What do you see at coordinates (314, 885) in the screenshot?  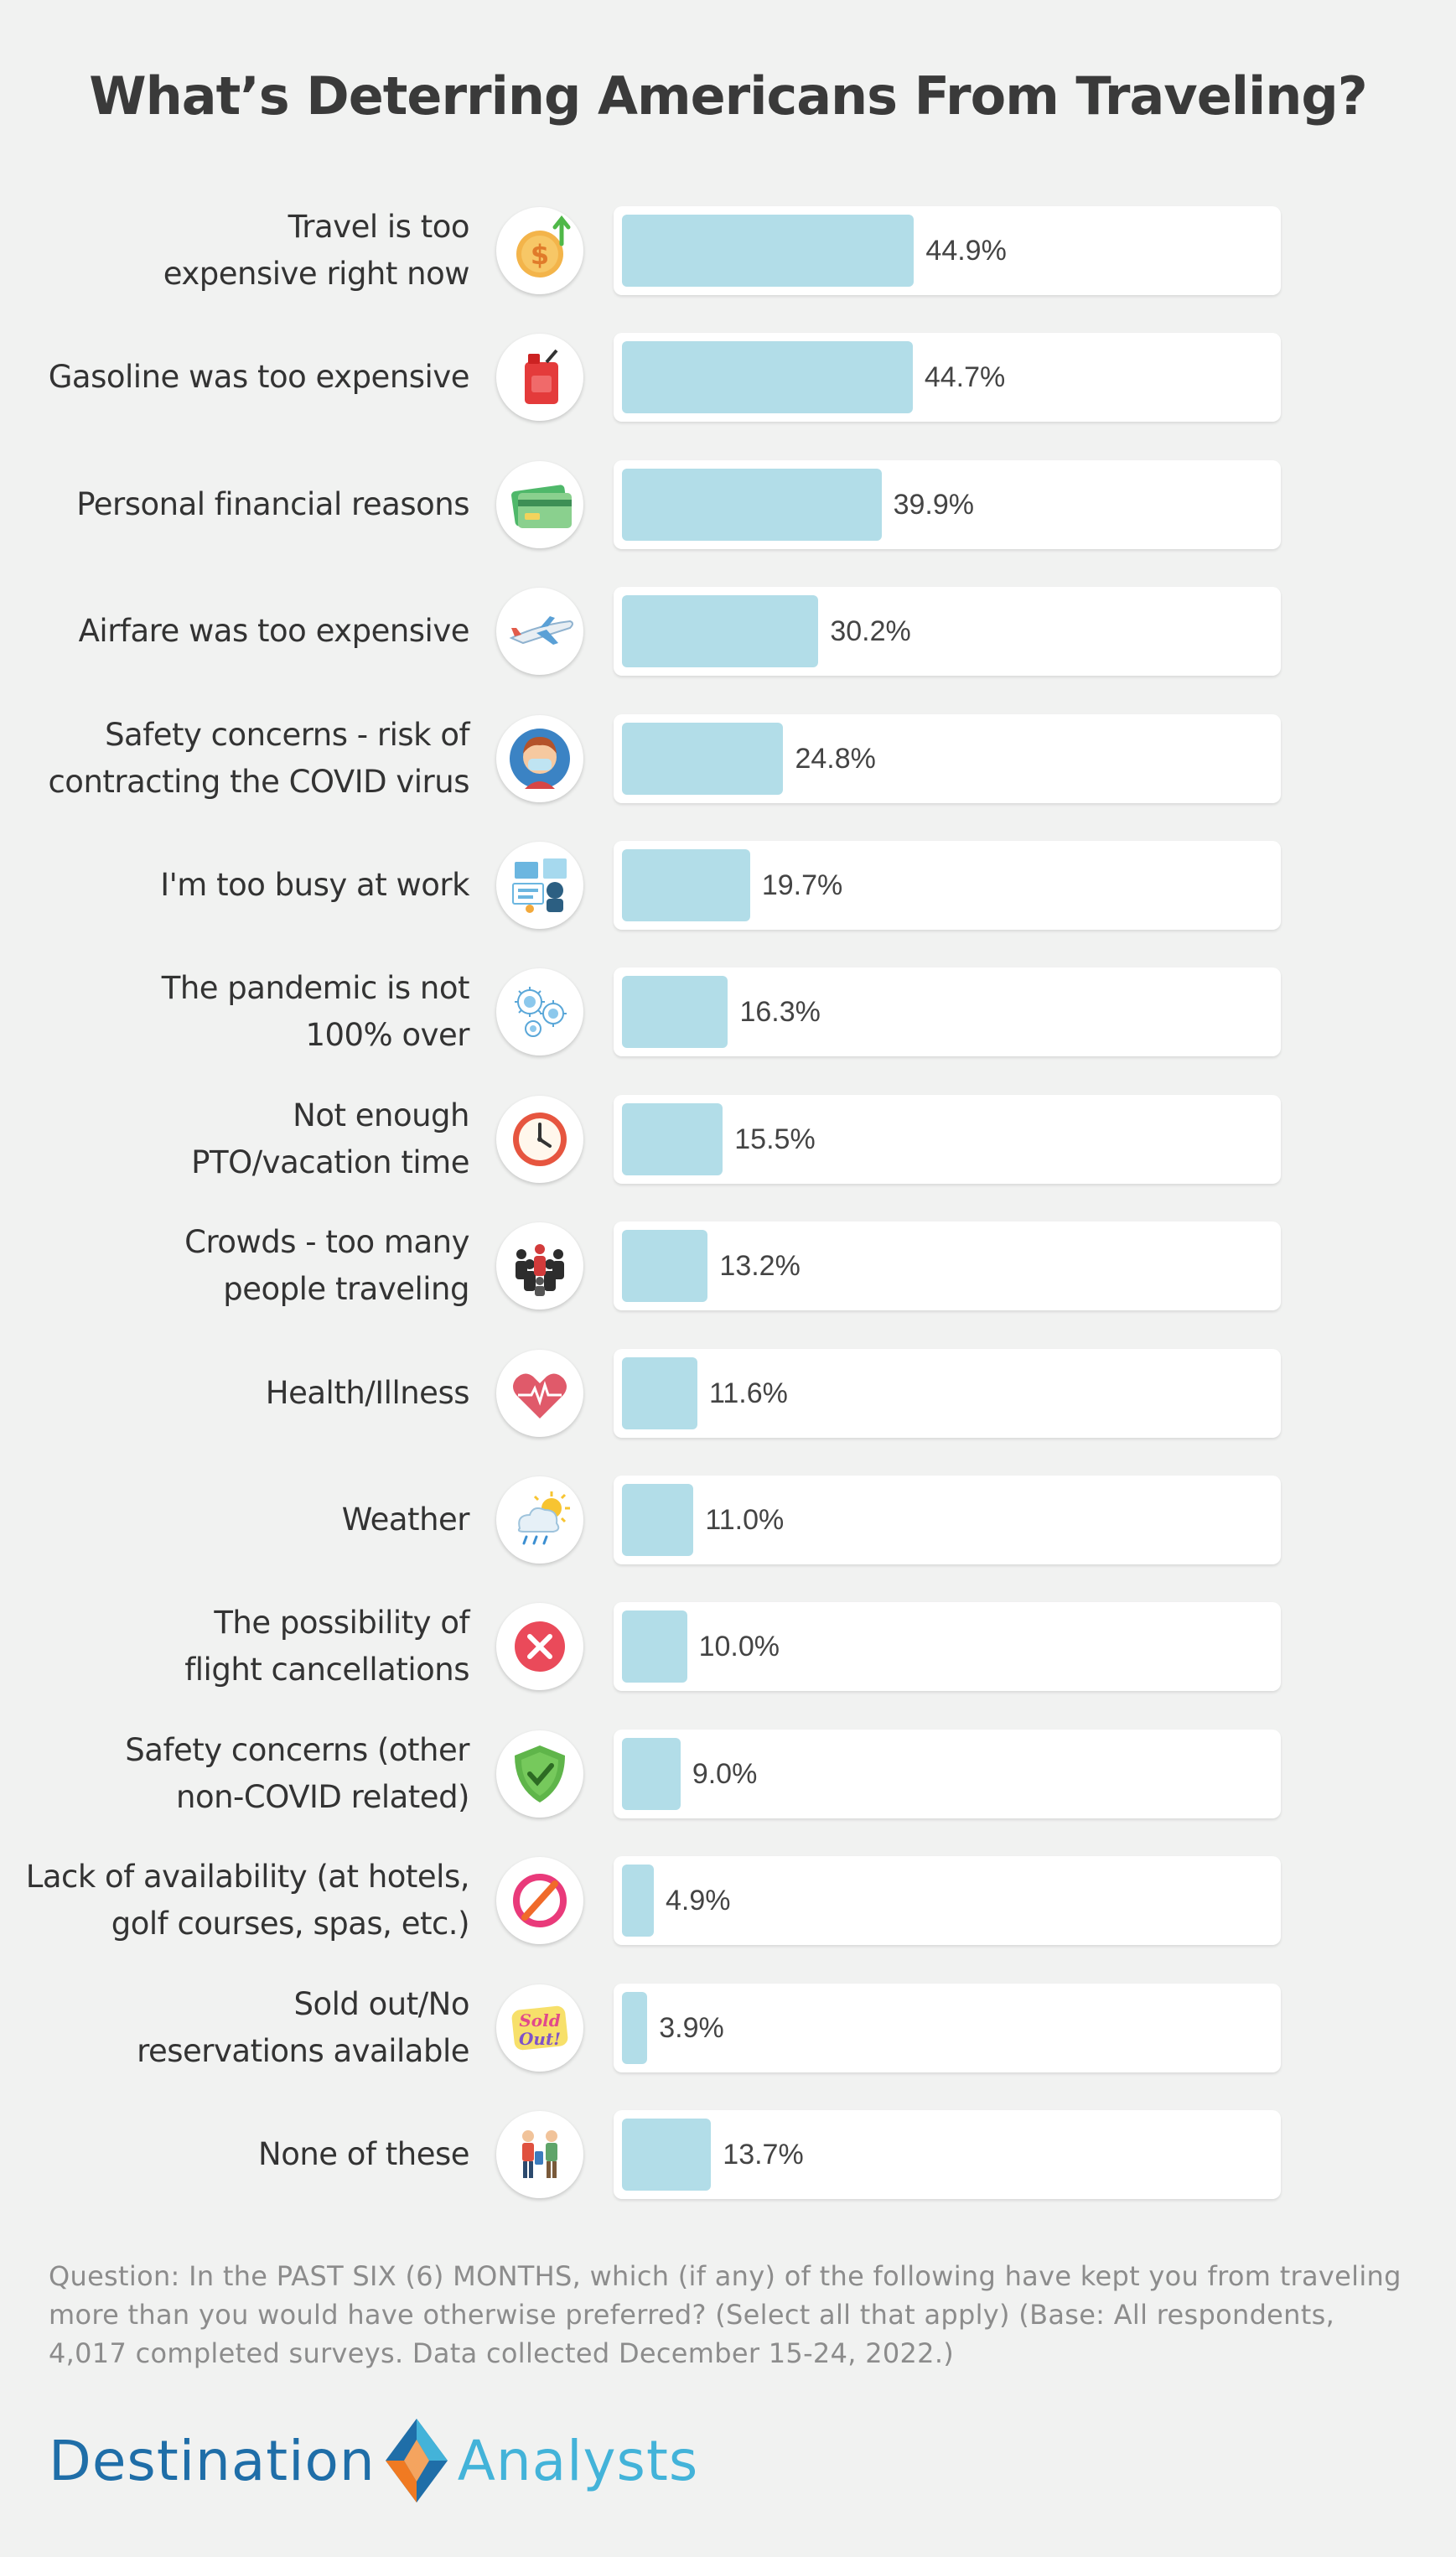 I see `category-label-line: I'm too busy at work` at bounding box center [314, 885].